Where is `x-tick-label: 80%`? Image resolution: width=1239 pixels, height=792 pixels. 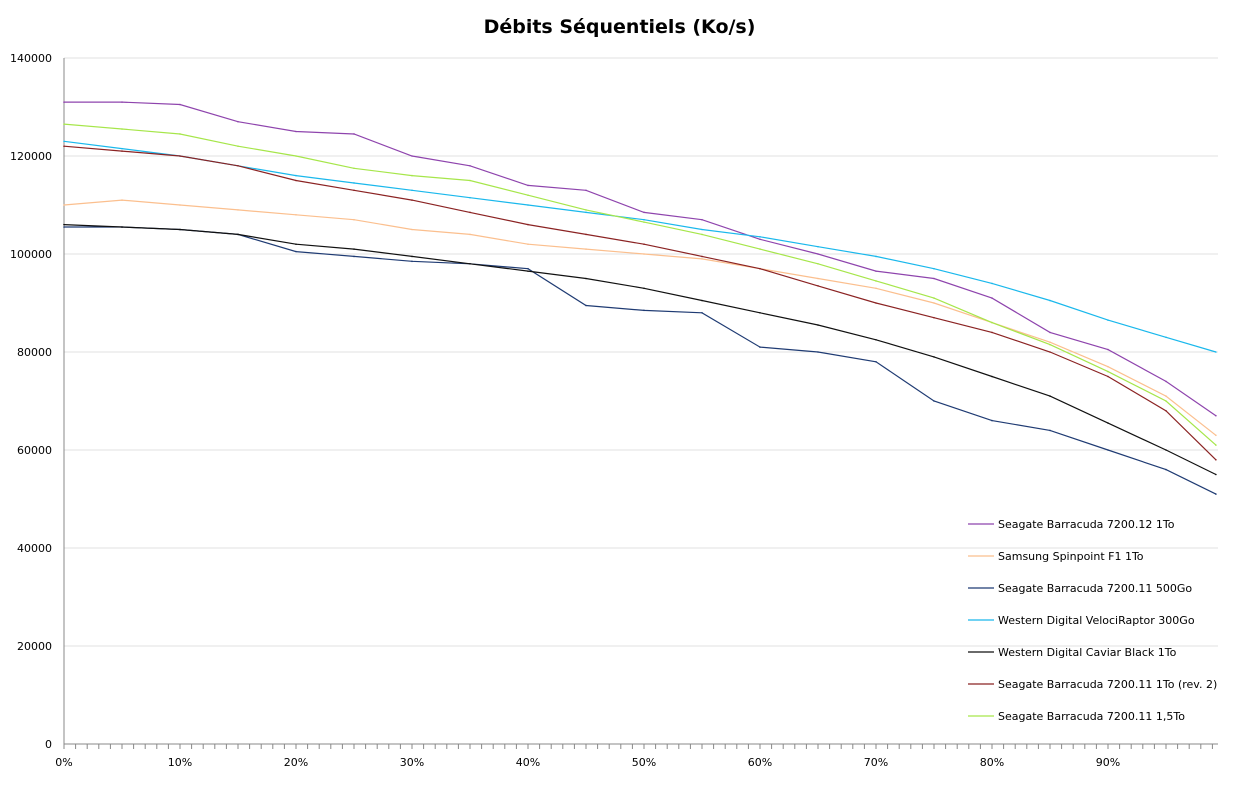
x-tick-label: 80% is located at coordinates (992, 762).